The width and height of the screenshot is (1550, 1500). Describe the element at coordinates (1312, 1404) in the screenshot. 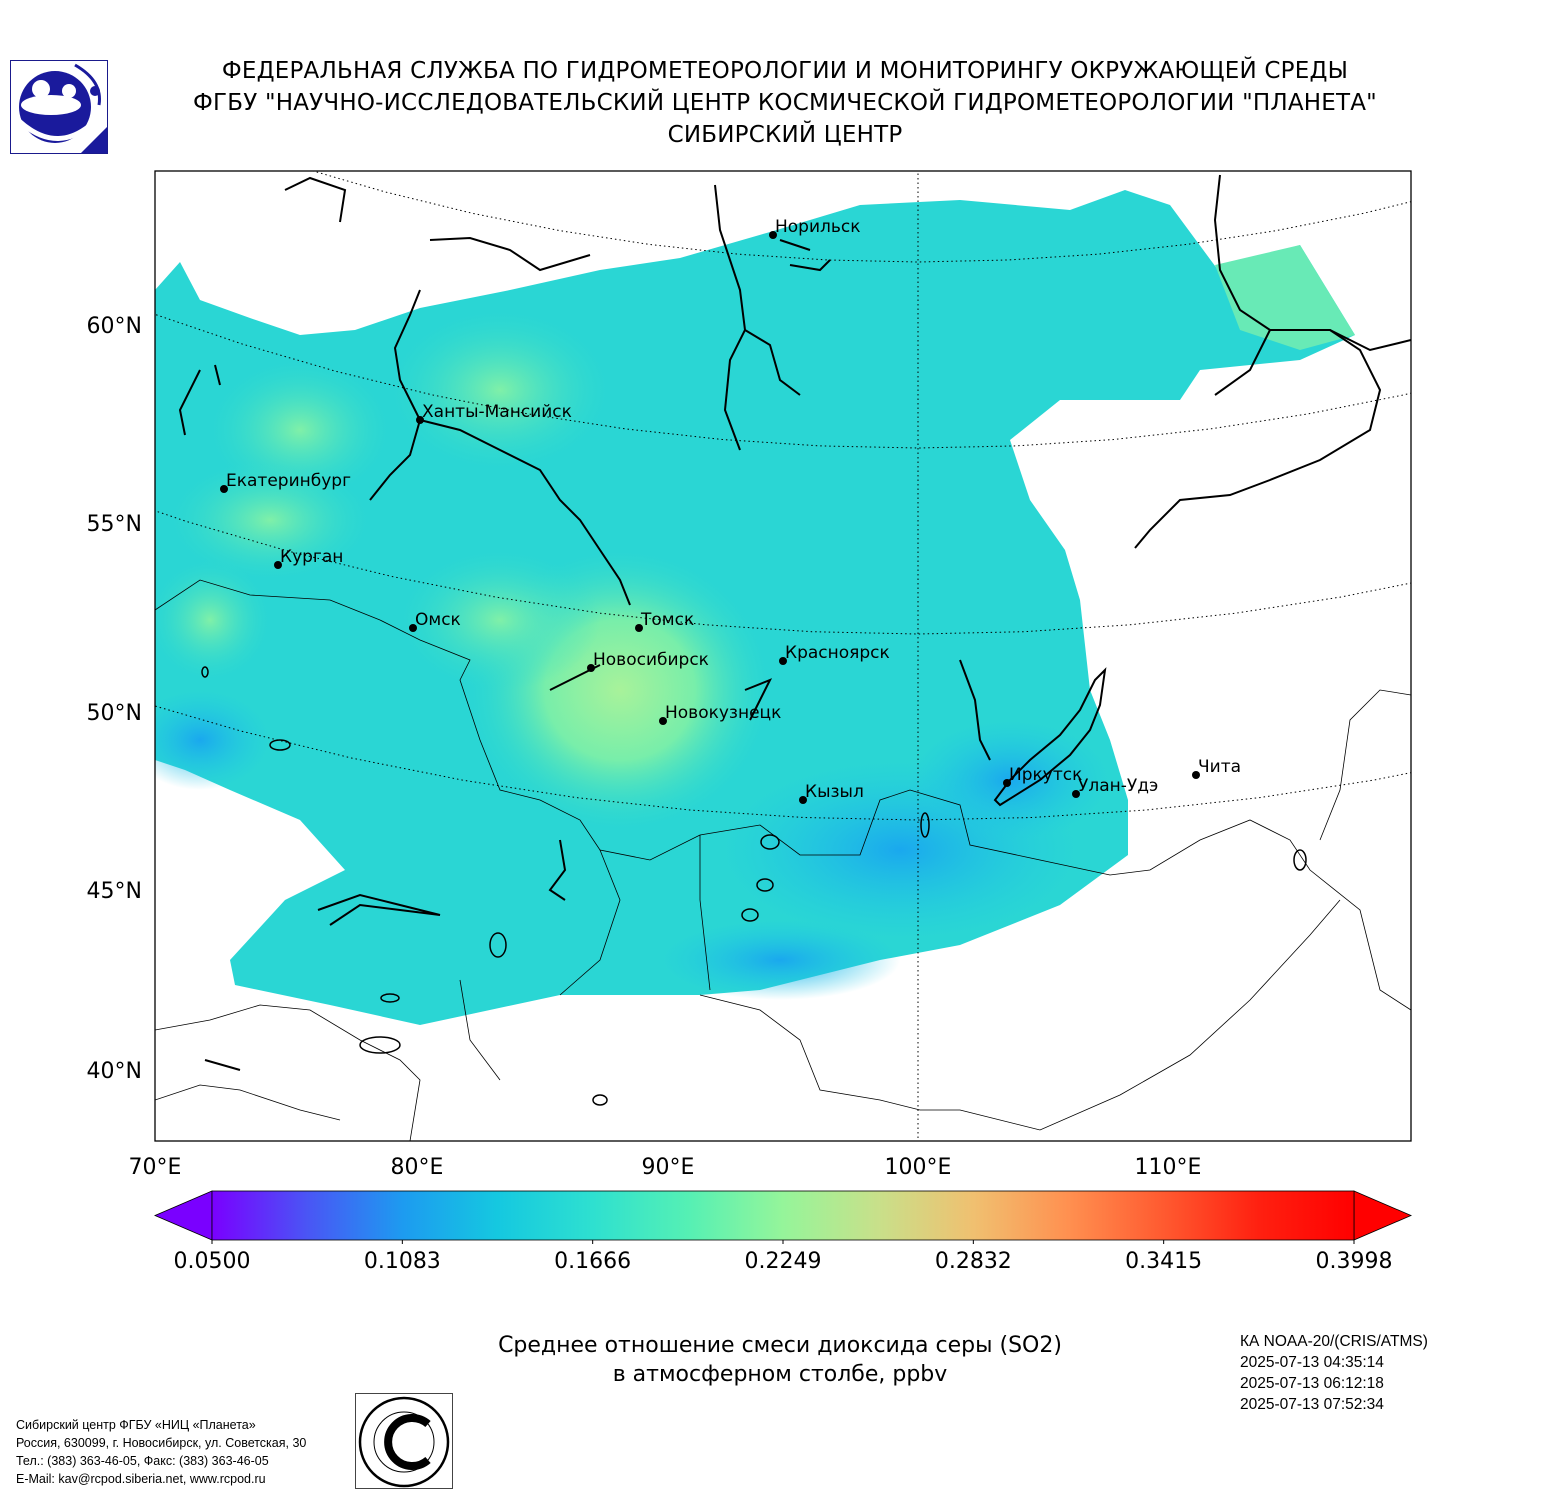

I see `pass-time-3: 2025-07-13 07:52:34` at that location.